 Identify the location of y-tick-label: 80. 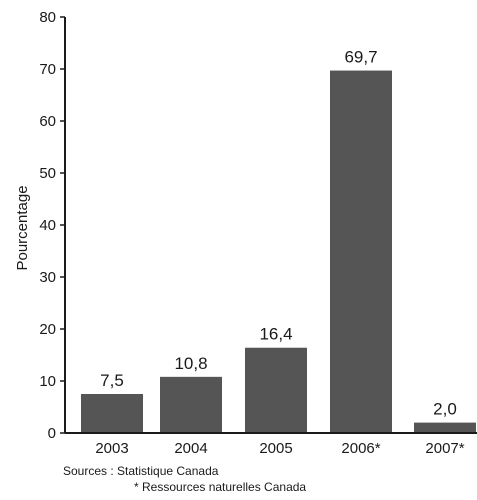
(47, 17).